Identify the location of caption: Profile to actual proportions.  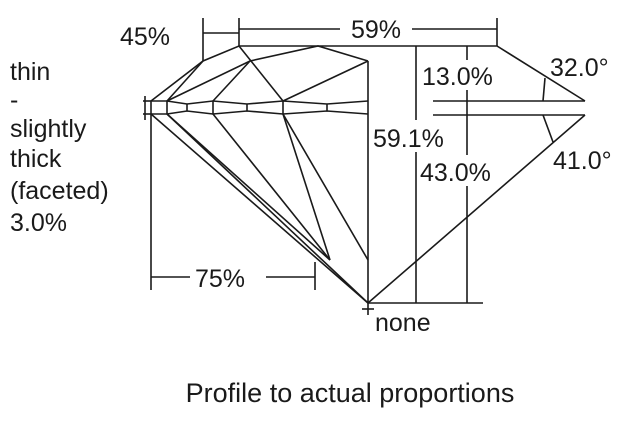
(350, 393).